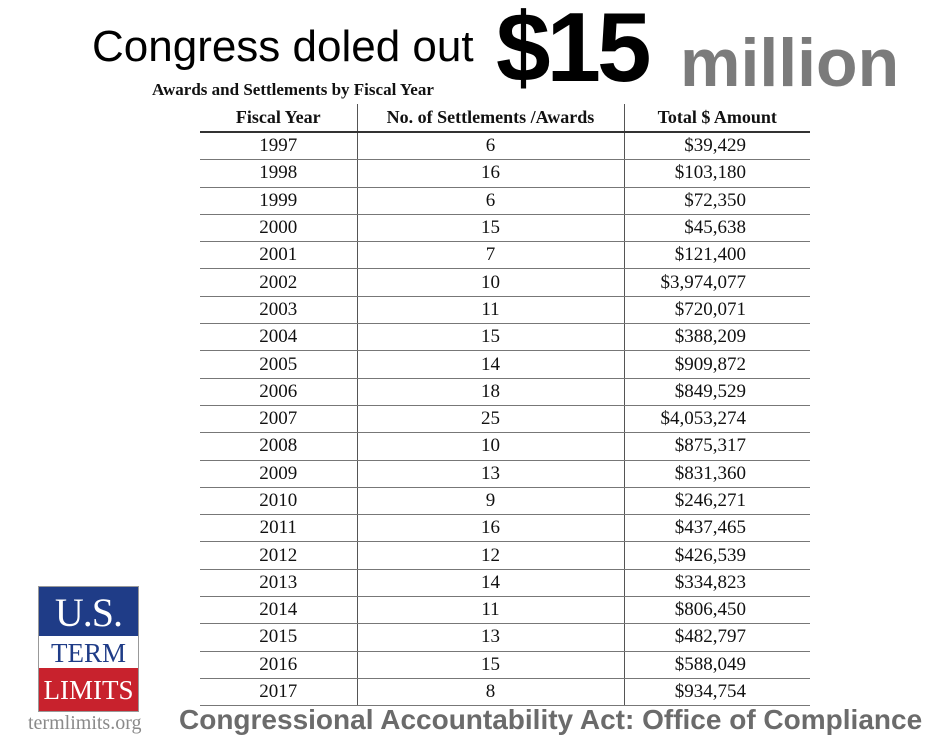 The height and width of the screenshot is (754, 940). Describe the element at coordinates (717, 637) in the screenshot. I see `cell-total-amount: $482,797` at that location.